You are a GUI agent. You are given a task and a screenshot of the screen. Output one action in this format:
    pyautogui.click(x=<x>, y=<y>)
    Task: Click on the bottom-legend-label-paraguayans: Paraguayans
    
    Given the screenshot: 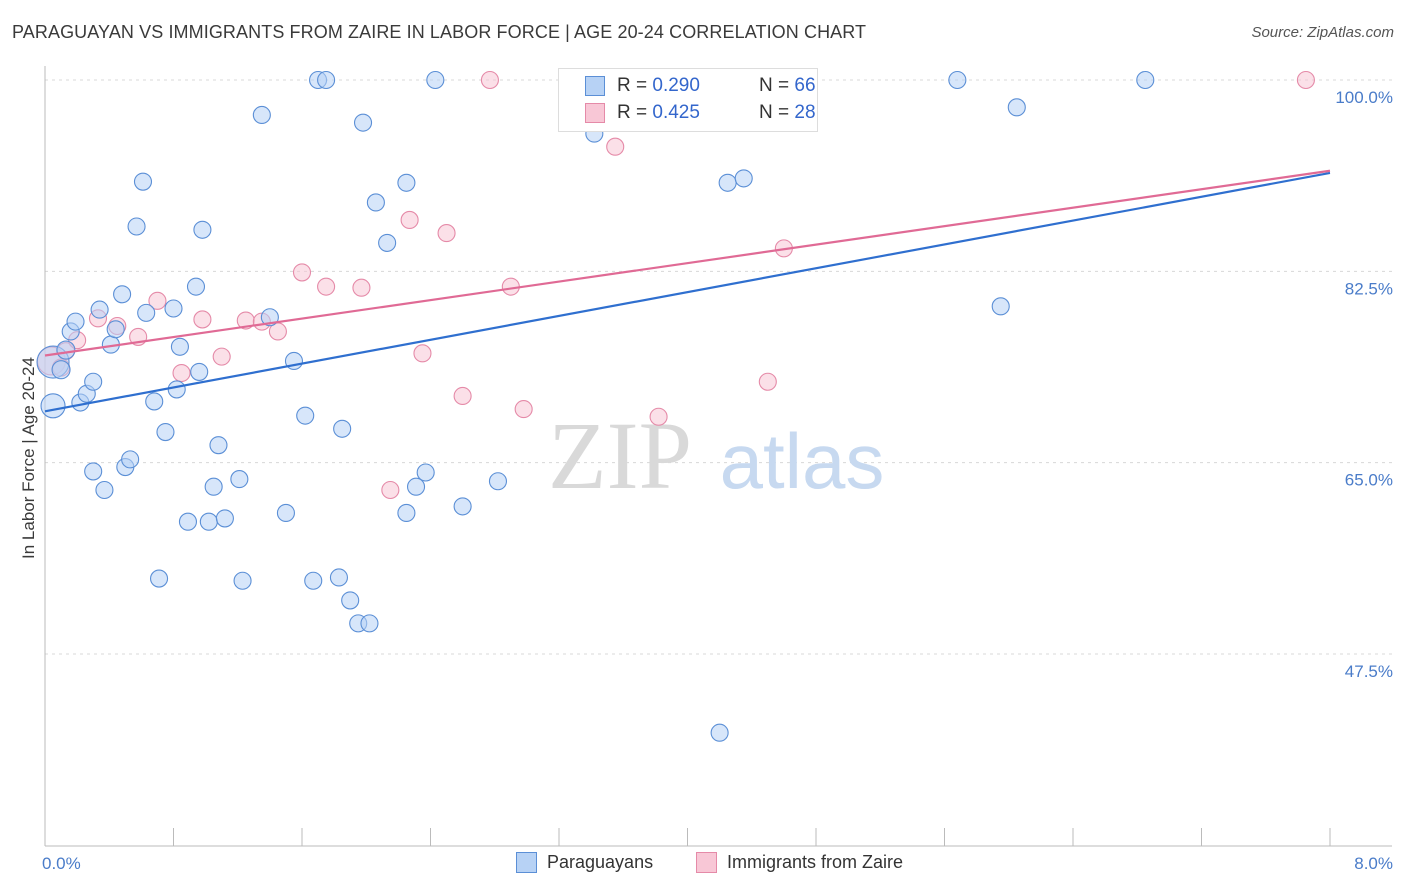 What is the action you would take?
    pyautogui.click(x=600, y=862)
    